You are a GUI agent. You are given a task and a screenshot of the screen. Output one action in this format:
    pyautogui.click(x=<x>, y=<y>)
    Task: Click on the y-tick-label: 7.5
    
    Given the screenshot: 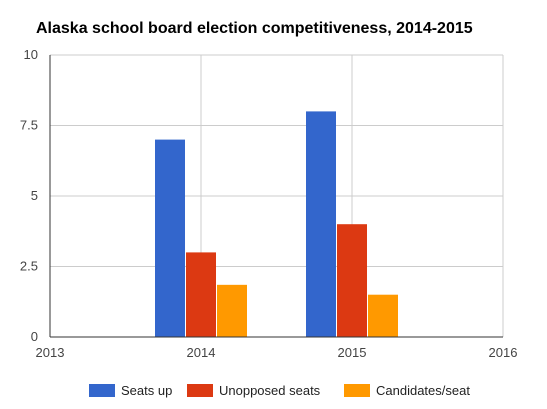 What is the action you would take?
    pyautogui.click(x=29, y=125)
    